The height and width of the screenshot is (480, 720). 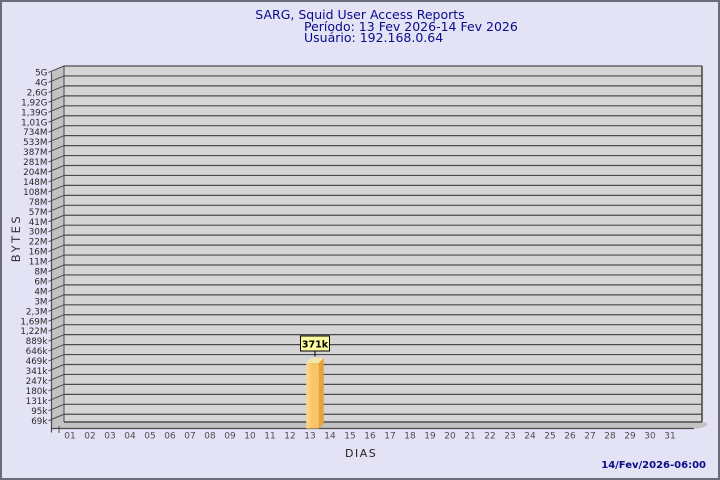 I want to click on x-axis-day-label: 23, so click(x=509, y=437).